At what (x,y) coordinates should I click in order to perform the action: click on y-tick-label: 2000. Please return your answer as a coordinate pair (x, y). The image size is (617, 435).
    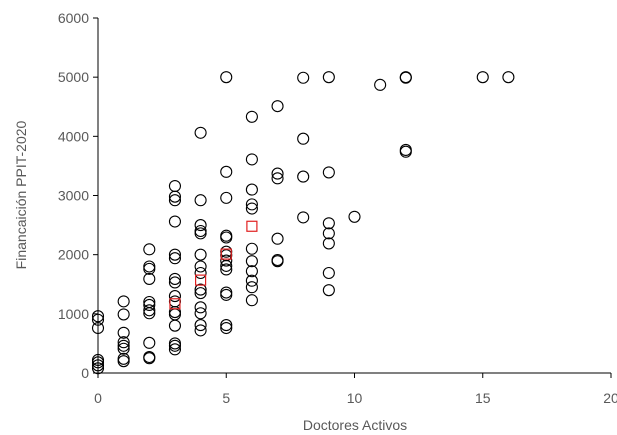
    Looking at the image, I should click on (73, 255).